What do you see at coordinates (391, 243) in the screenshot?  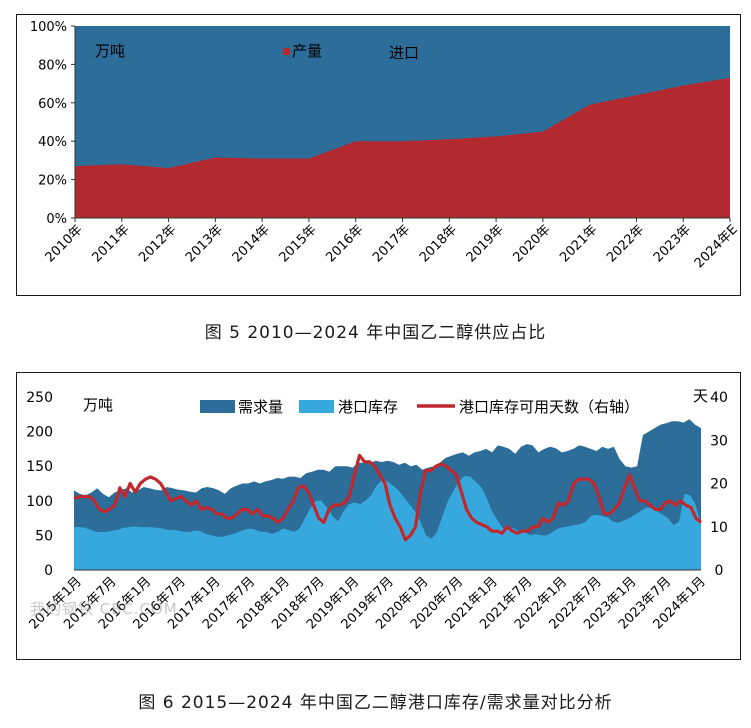 I see `x-tick-label: 2017年` at bounding box center [391, 243].